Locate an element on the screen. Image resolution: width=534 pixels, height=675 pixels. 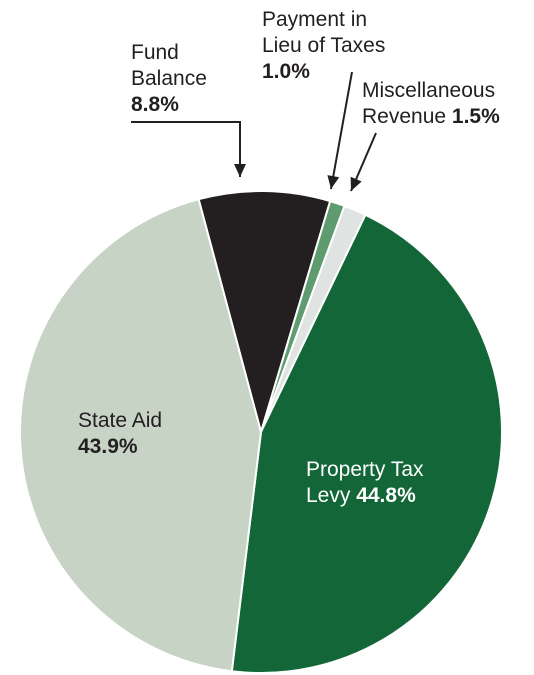
label-pilot-line1: Payment in is located at coordinates (315, 19).